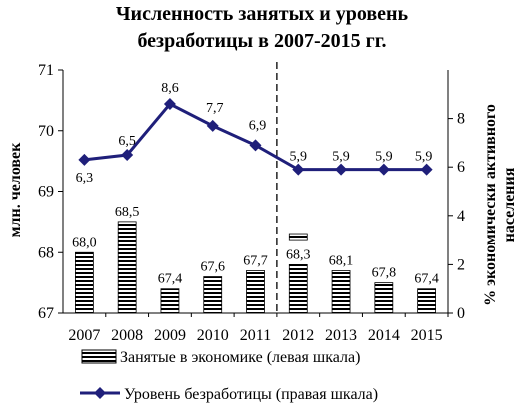 The image size is (520, 414). What do you see at coordinates (384, 335) in the screenshot?
I see `x-tick-label: 2014` at bounding box center [384, 335].